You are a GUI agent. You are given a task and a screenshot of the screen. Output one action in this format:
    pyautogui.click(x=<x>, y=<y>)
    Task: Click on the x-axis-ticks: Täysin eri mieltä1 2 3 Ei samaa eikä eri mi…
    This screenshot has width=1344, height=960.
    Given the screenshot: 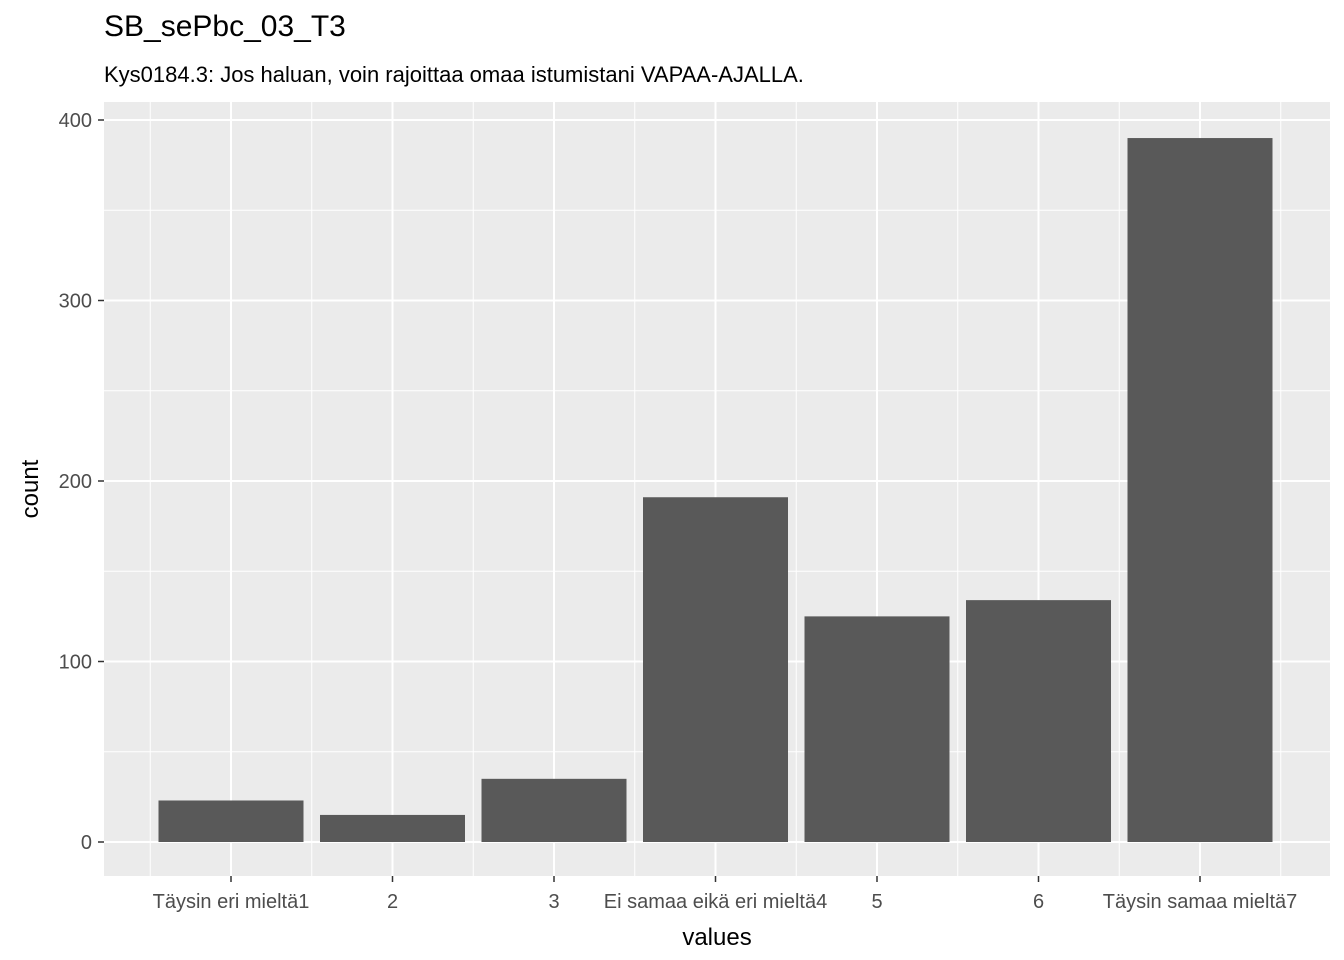 What is the action you would take?
    pyautogui.click(x=725, y=894)
    